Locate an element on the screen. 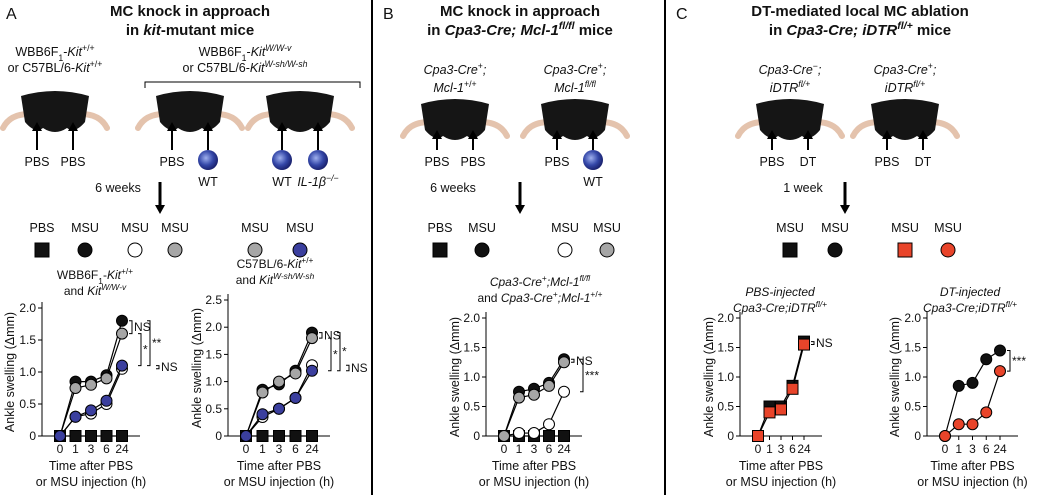 This screenshot has height=495, width=1050. panel-title: in kit-mutant mice is located at coordinates (190, 30).